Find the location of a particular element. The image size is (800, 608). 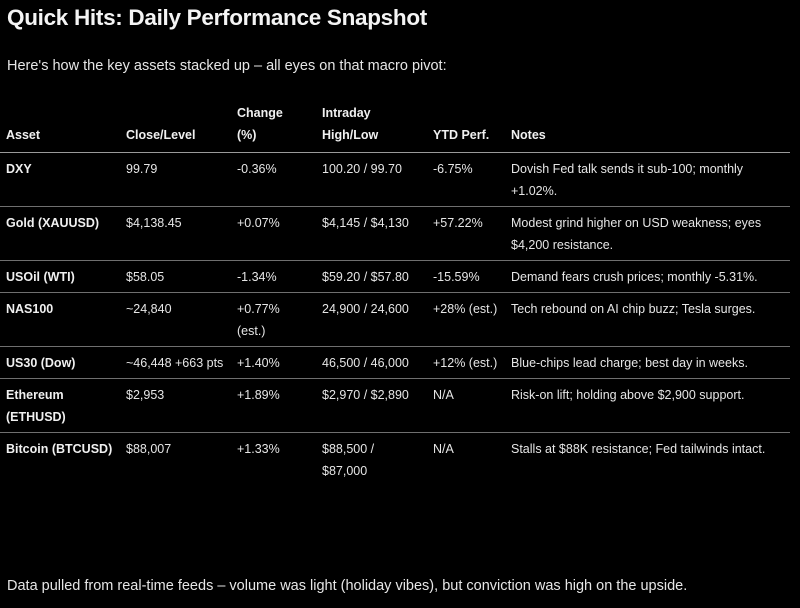

header-change: Change (%) is located at coordinates (273, 124).